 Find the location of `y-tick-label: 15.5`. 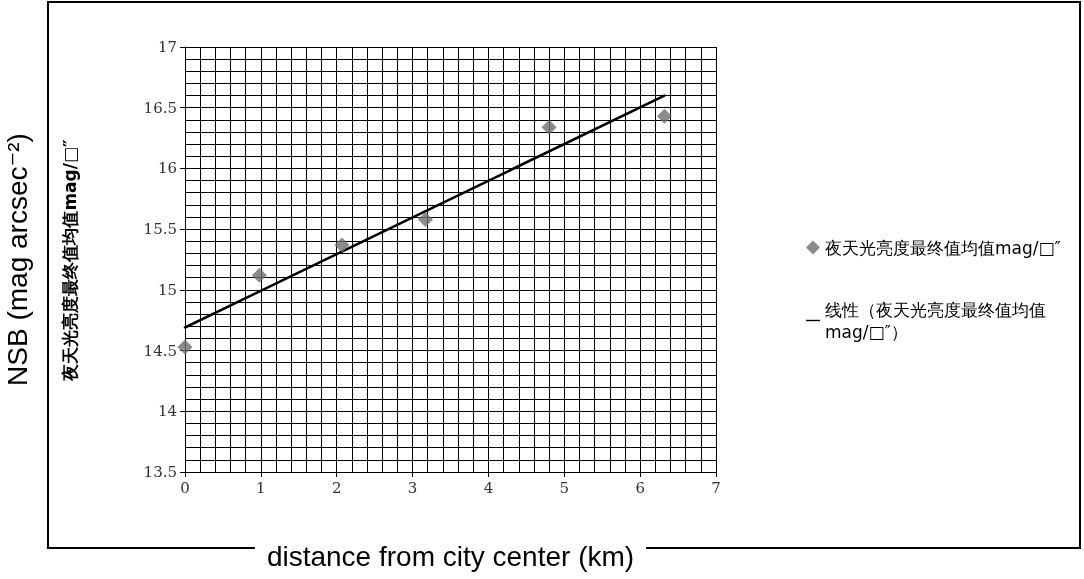

y-tick-label: 15.5 is located at coordinates (160, 229).